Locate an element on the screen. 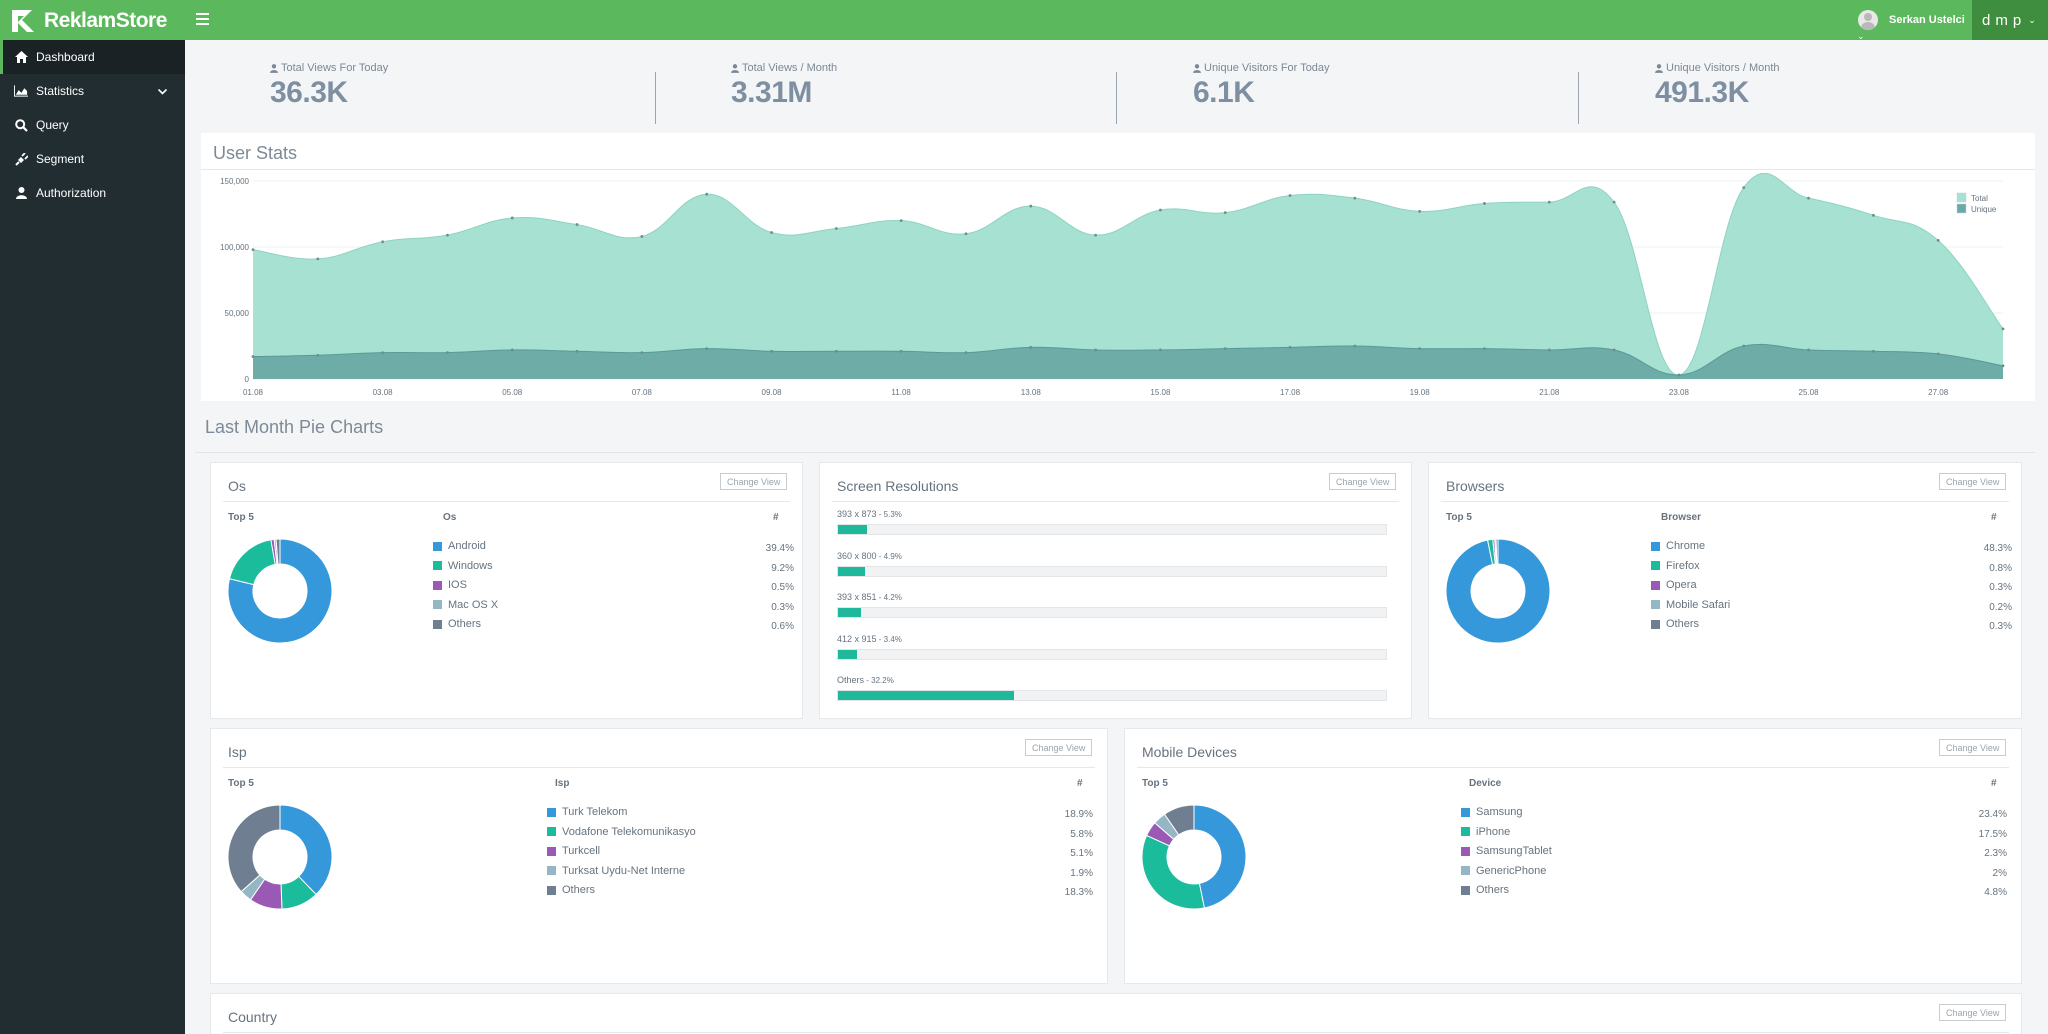  isp-donut-chart is located at coordinates (280, 857).